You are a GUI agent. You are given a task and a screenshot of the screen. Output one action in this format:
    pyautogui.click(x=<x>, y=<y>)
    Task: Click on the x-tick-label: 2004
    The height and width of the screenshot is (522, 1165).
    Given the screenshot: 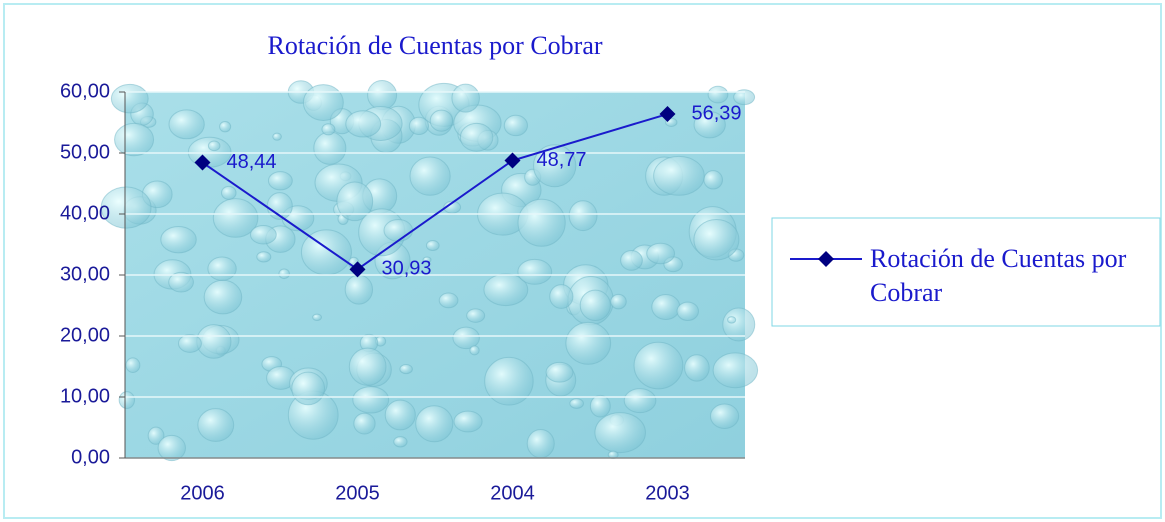 What is the action you would take?
    pyautogui.click(x=512, y=493)
    